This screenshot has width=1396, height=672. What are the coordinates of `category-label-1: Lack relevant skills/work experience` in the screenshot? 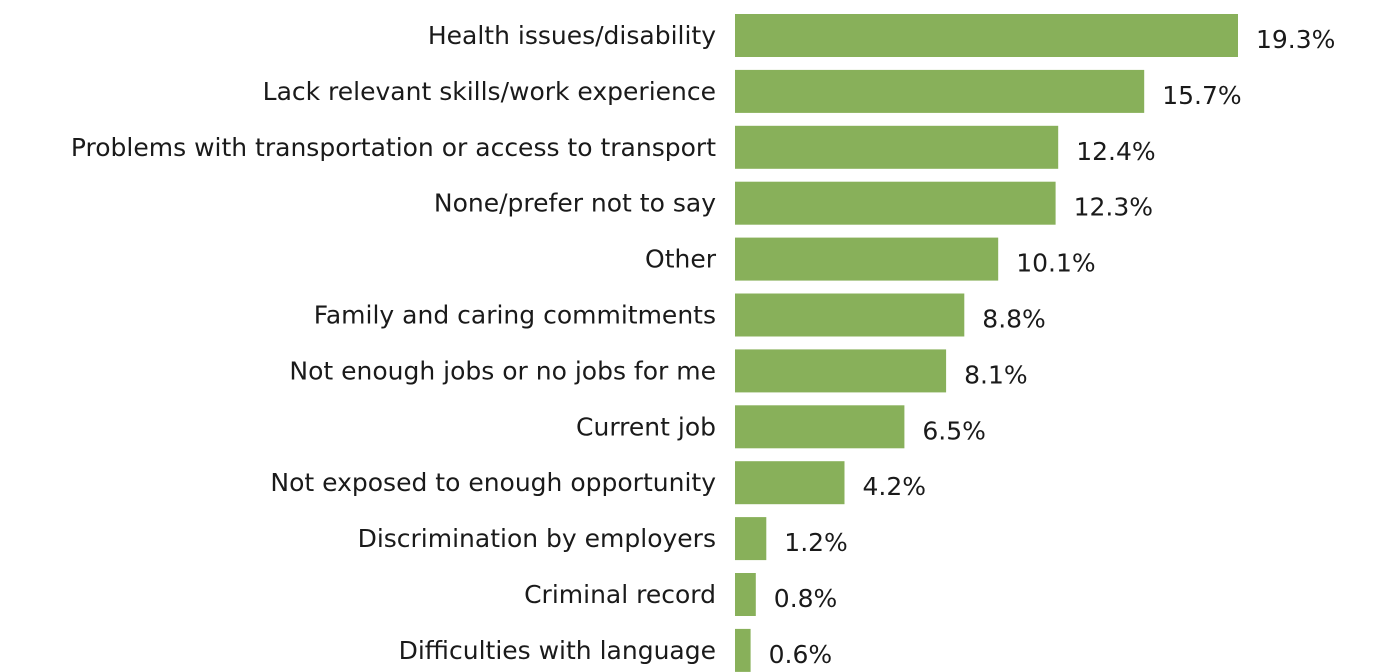 It's located at (489, 91).